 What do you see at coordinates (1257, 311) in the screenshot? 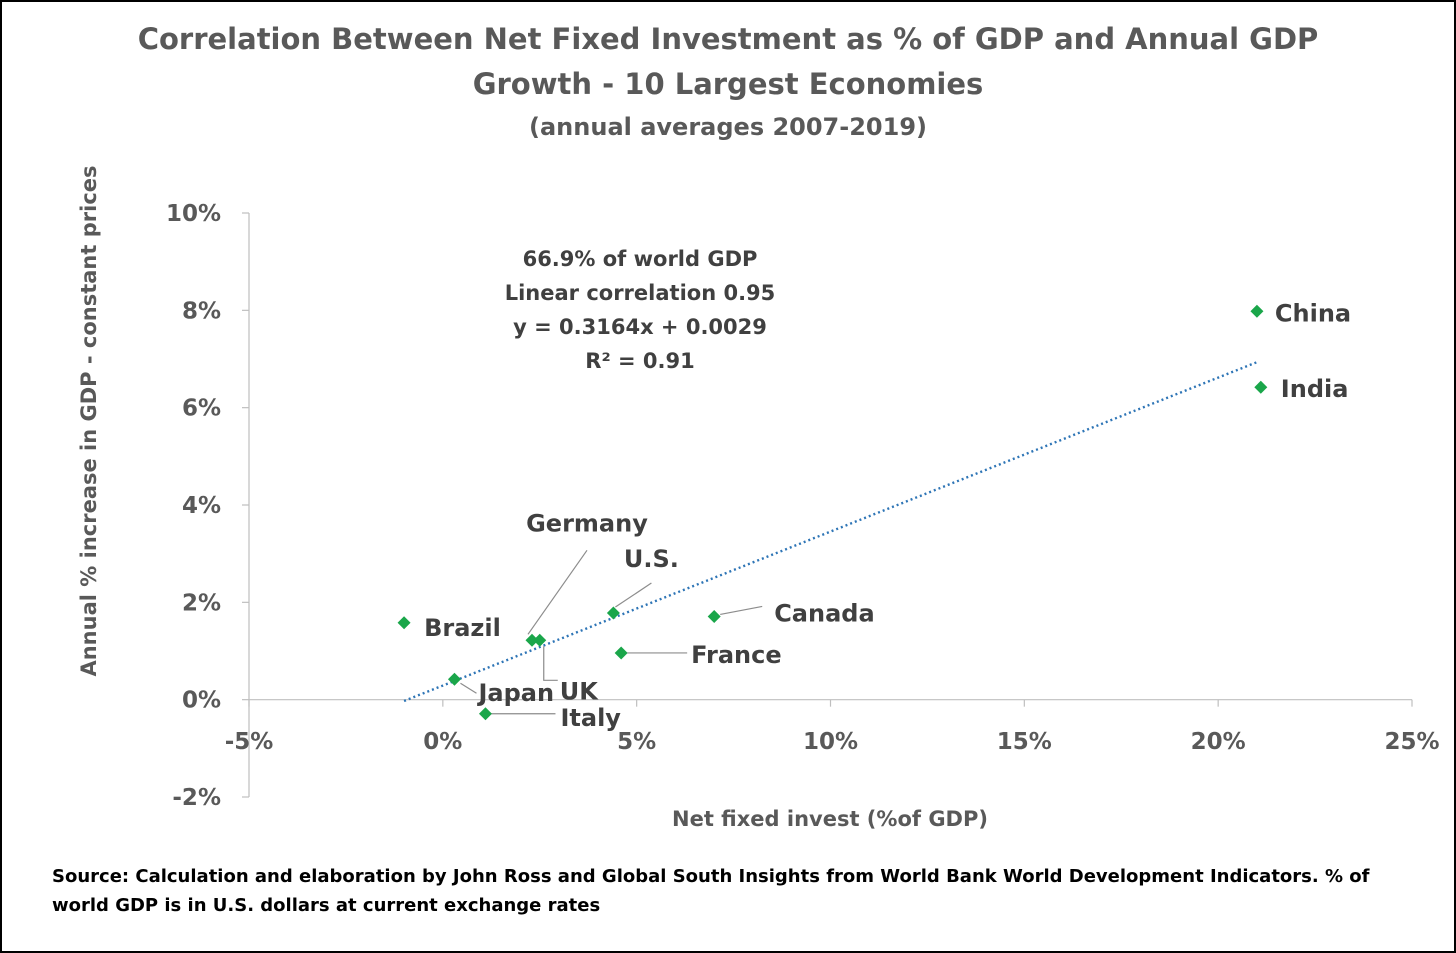
I see `marker-china` at bounding box center [1257, 311].